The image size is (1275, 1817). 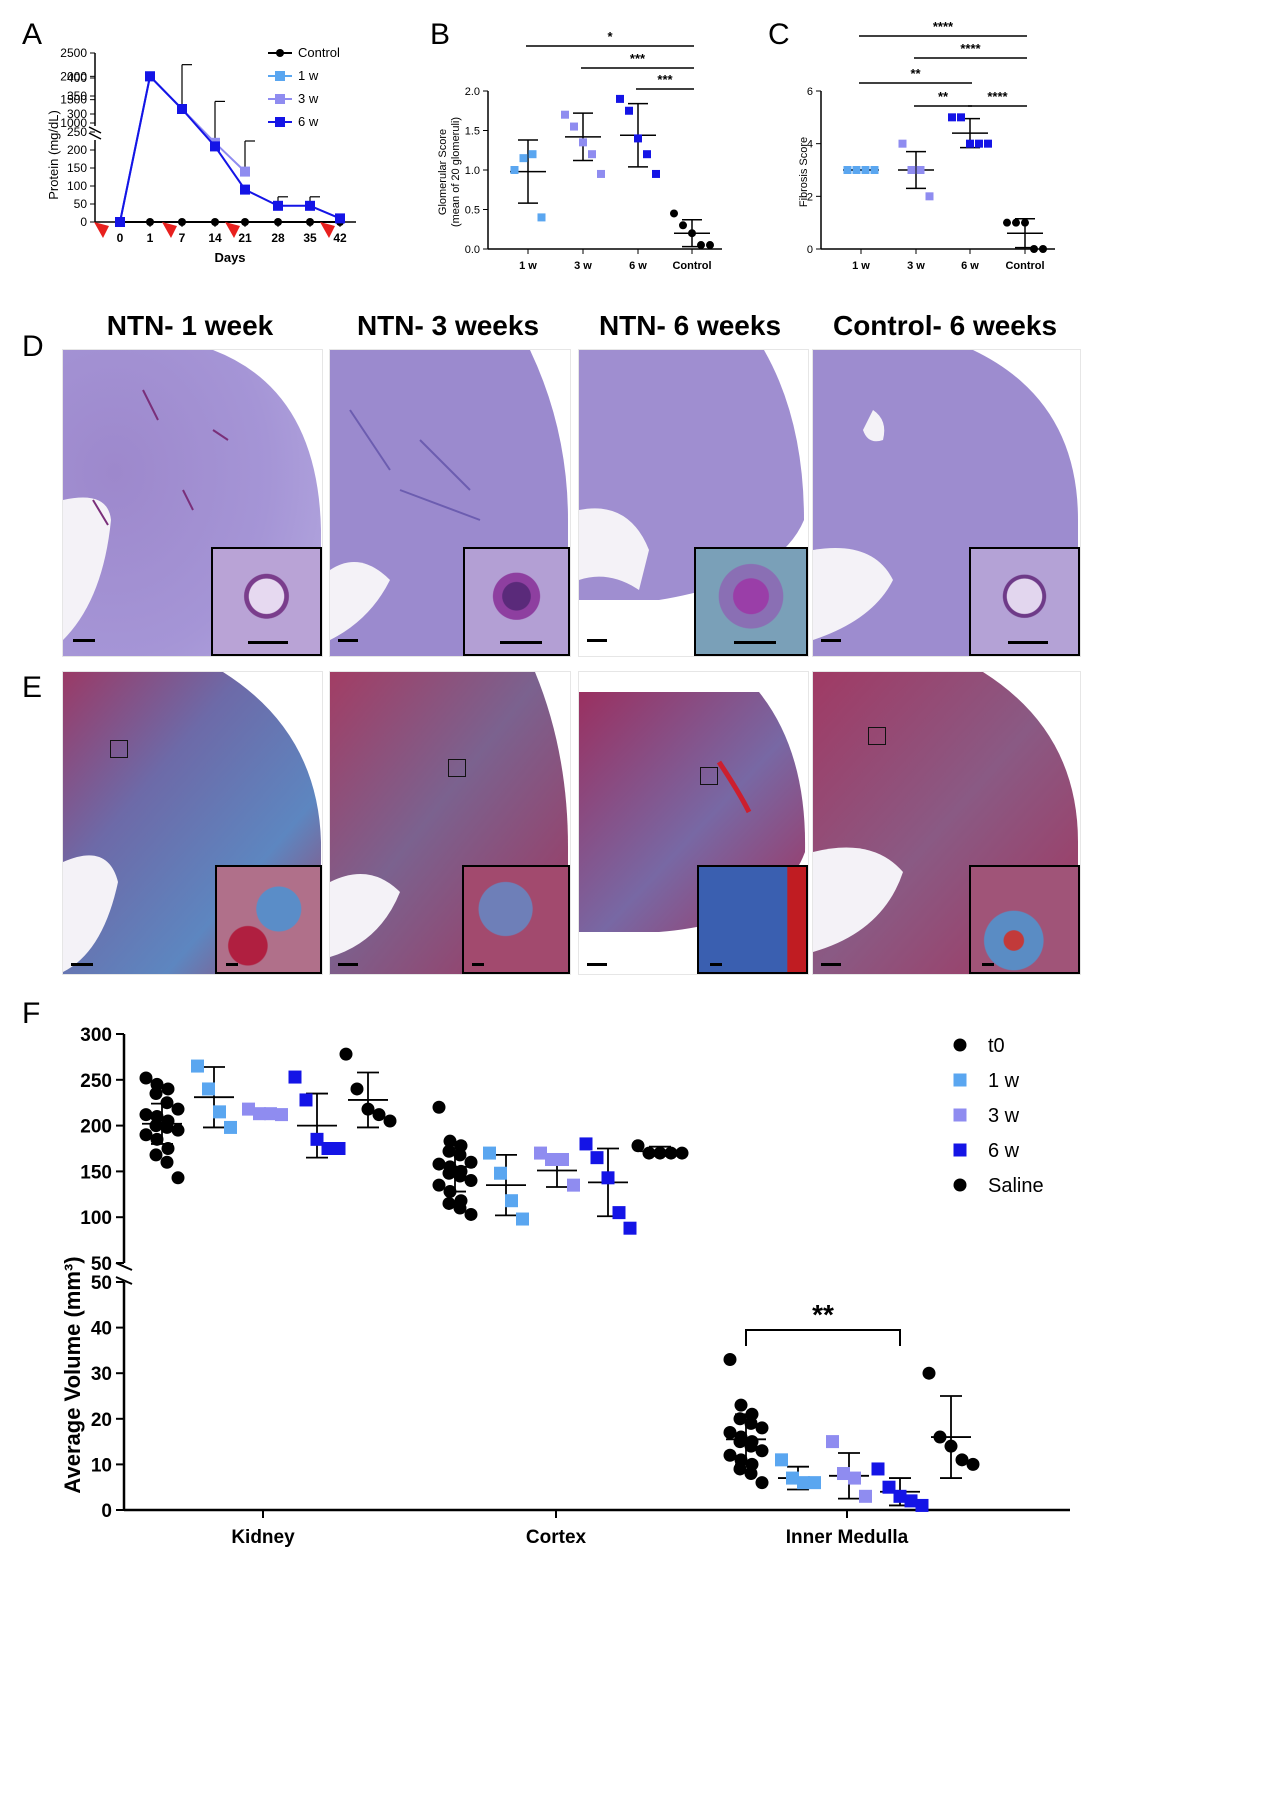 I want to click on chart-b-sig-label: ***, so click(x=638, y=58).